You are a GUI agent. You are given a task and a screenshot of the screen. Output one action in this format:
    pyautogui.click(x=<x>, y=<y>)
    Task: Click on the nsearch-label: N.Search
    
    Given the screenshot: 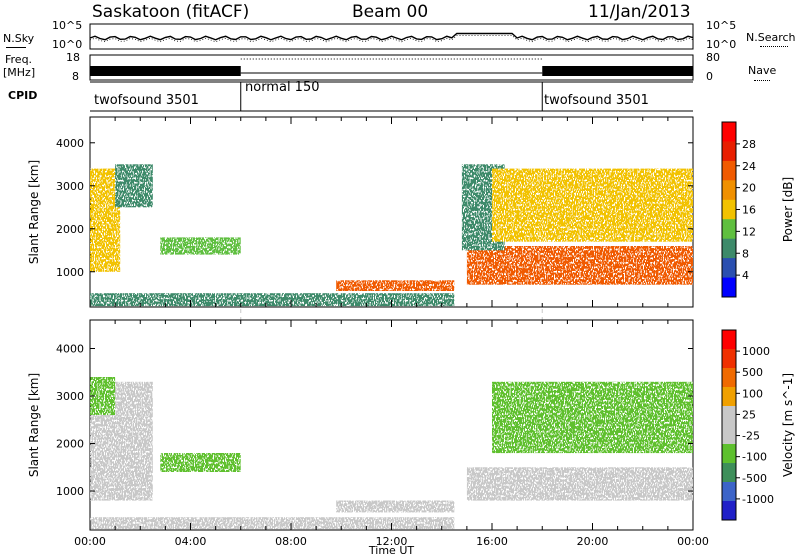 What is the action you would take?
    pyautogui.click(x=771, y=37)
    